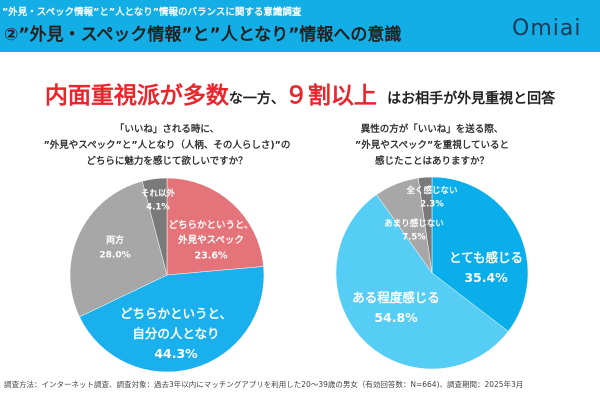 The width and height of the screenshot is (600, 400). I want to click on chart1-value-label: 4.1%, so click(158, 208).